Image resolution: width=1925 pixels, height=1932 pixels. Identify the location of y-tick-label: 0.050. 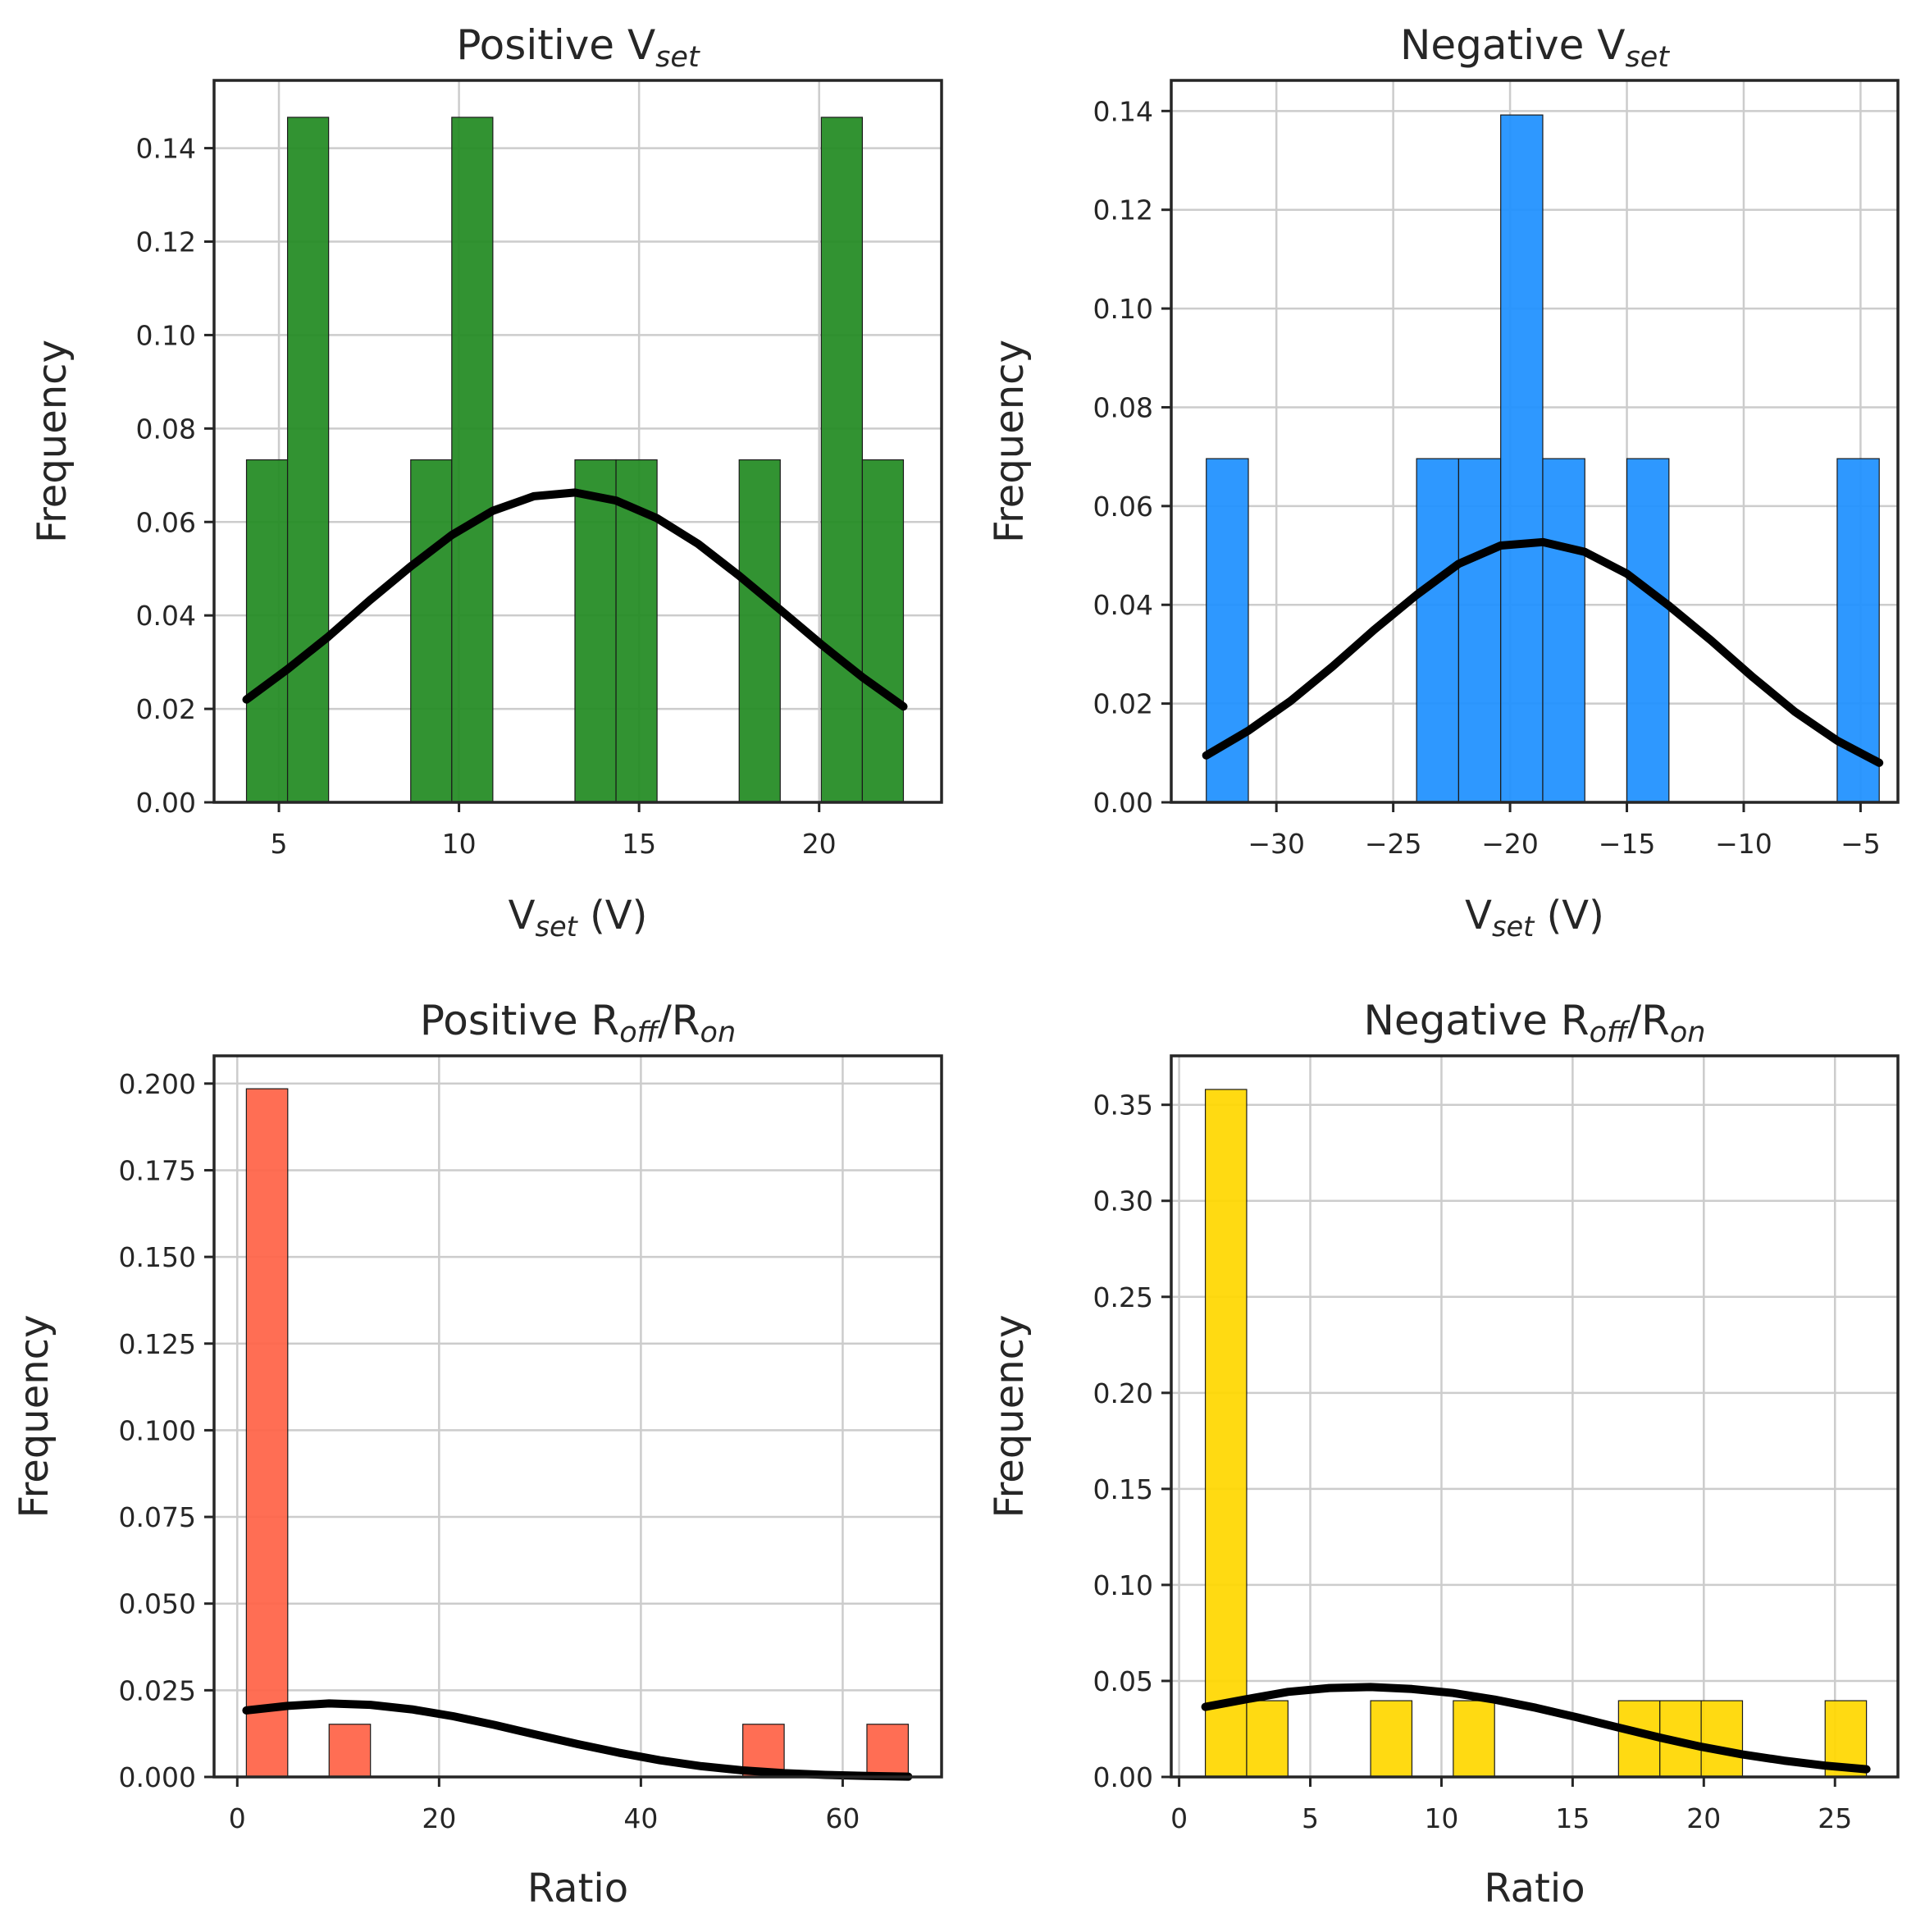
(157, 1604).